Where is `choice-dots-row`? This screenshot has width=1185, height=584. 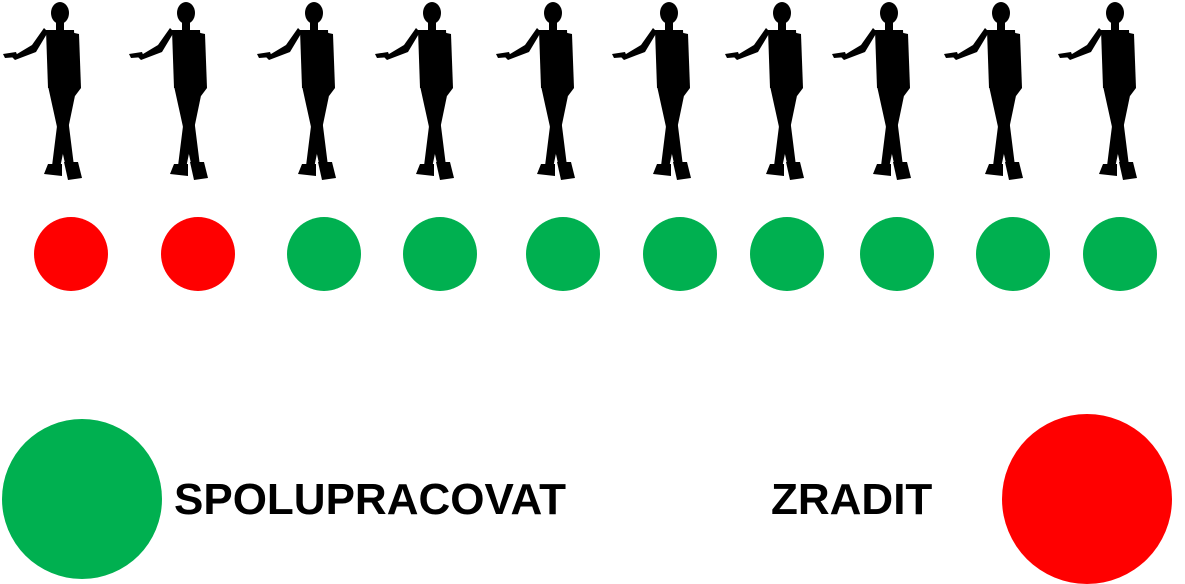
choice-dots-row is located at coordinates (595, 254).